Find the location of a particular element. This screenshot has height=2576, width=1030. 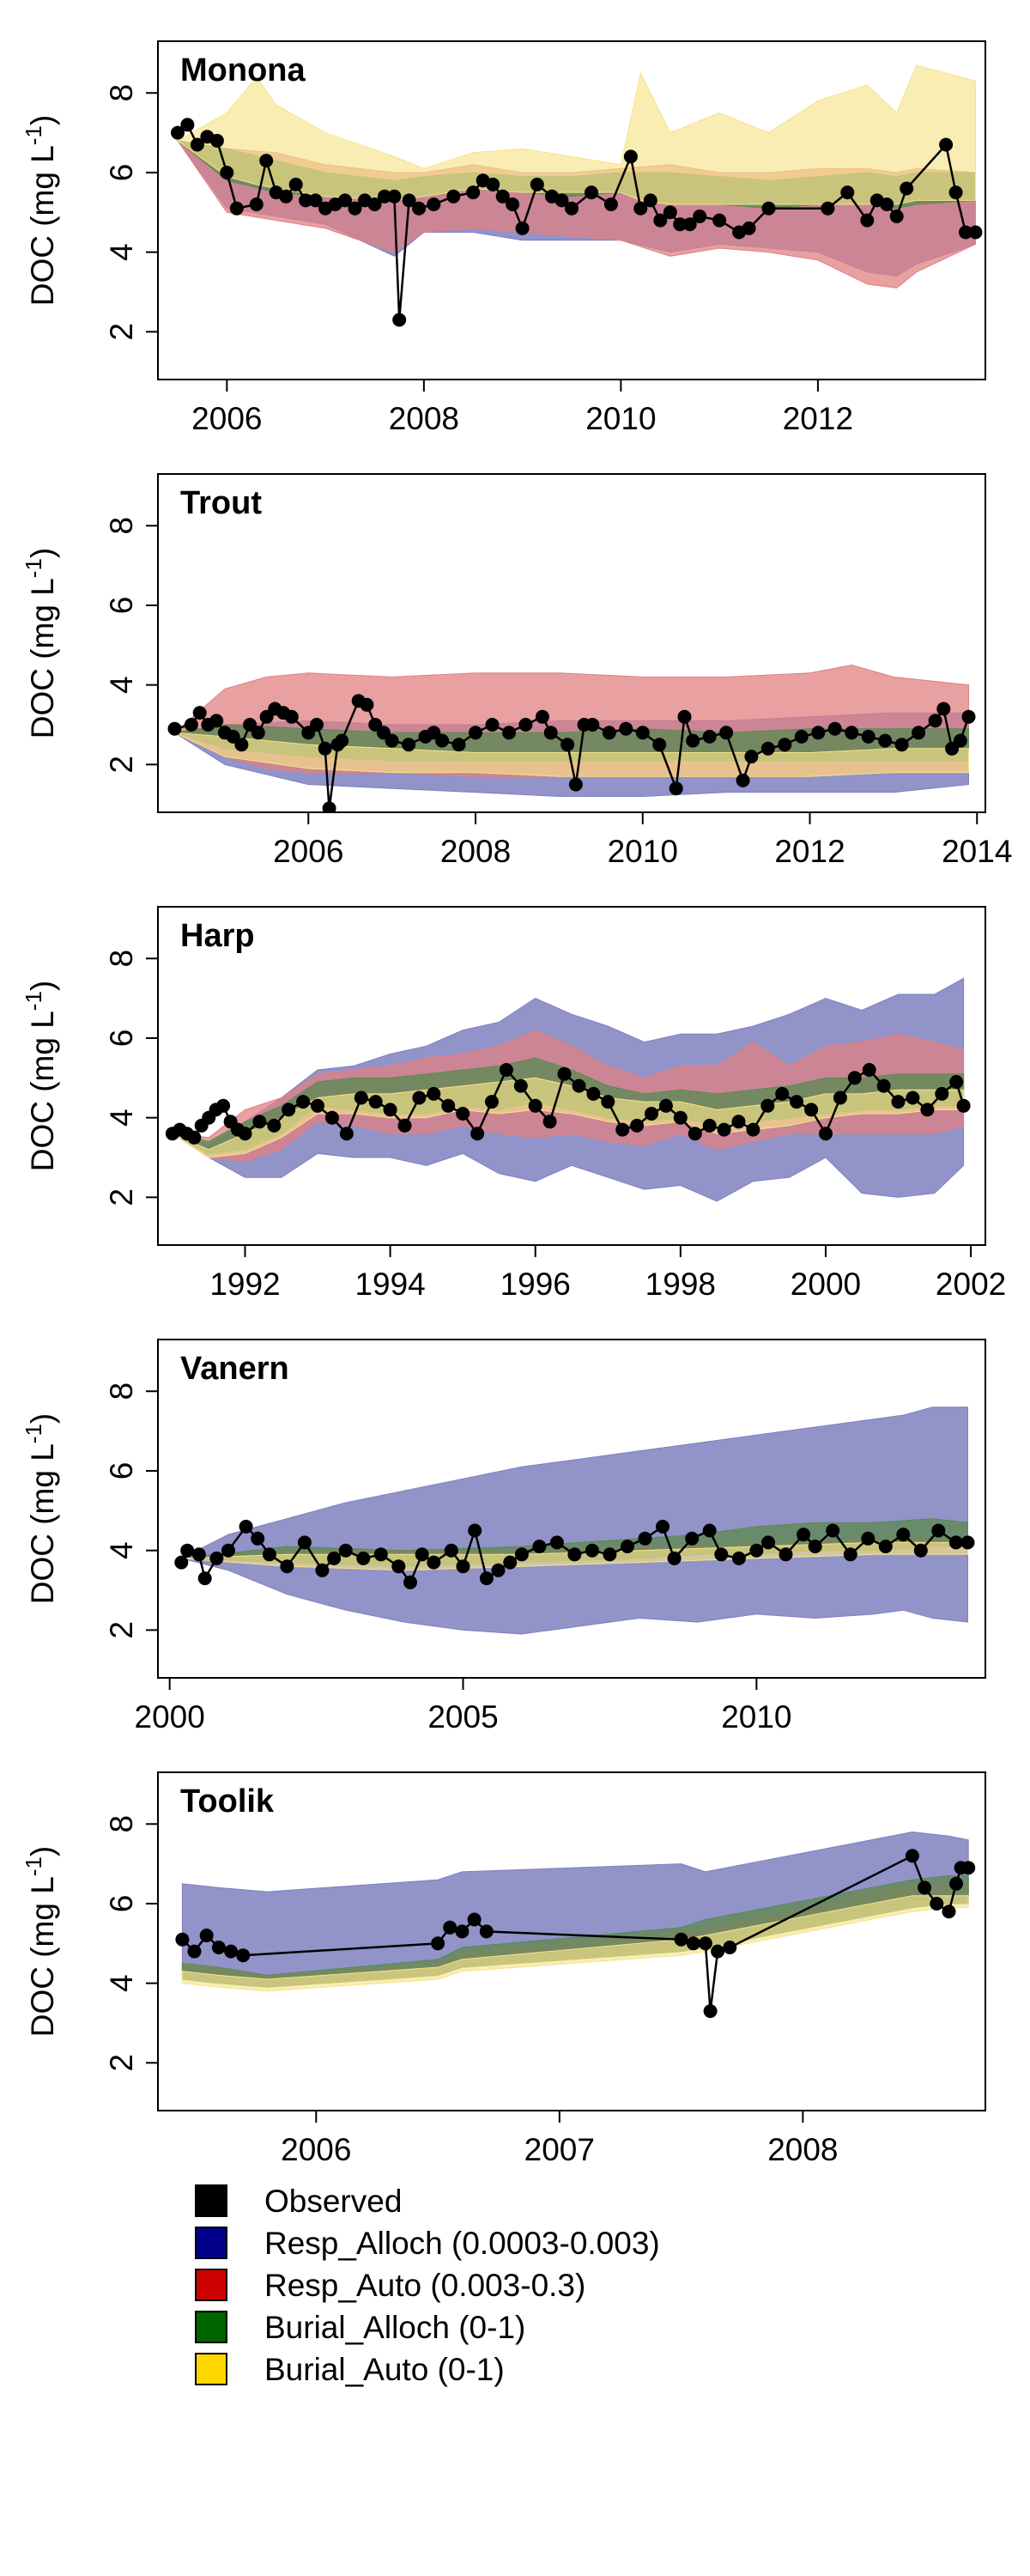

legend-swatch is located at coordinates (211, 2369).